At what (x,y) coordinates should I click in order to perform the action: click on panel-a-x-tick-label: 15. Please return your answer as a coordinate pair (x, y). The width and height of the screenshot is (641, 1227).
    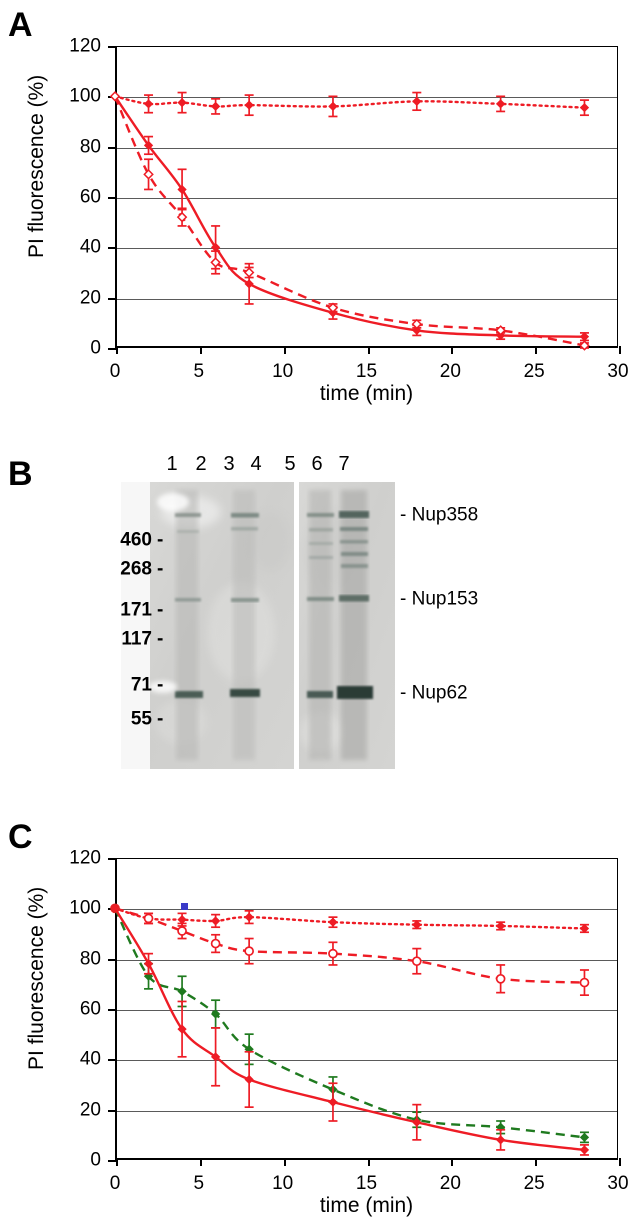
    Looking at the image, I should click on (366, 371).